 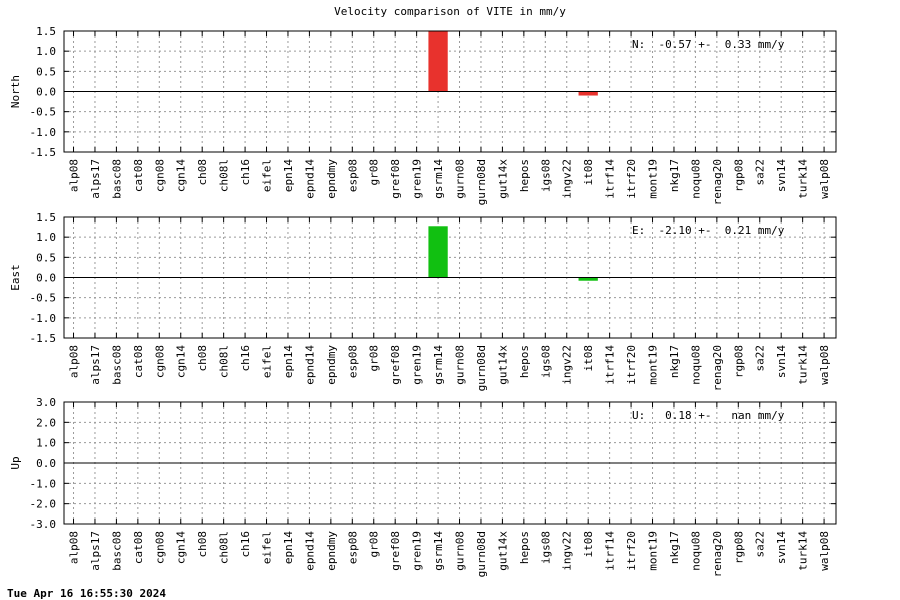 What do you see at coordinates (588, 172) in the screenshot?
I see `north-xtick-label: it08` at bounding box center [588, 172].